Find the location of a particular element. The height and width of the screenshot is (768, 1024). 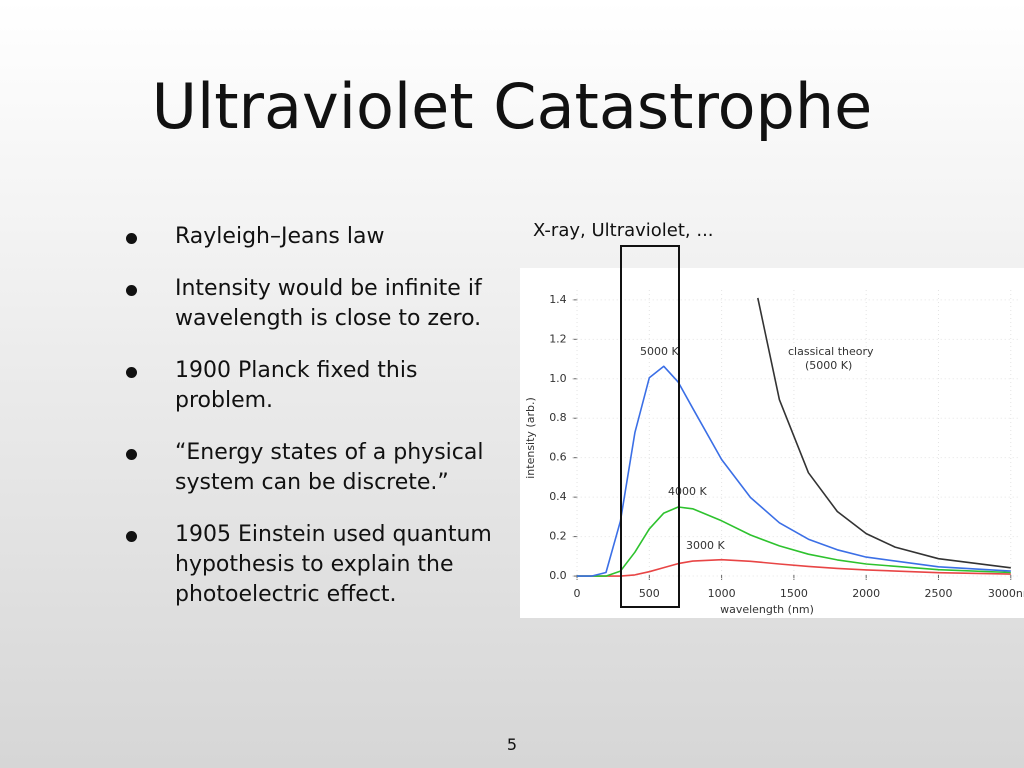

x-tick-label: 3000nm is located at coordinates (1006, 593).